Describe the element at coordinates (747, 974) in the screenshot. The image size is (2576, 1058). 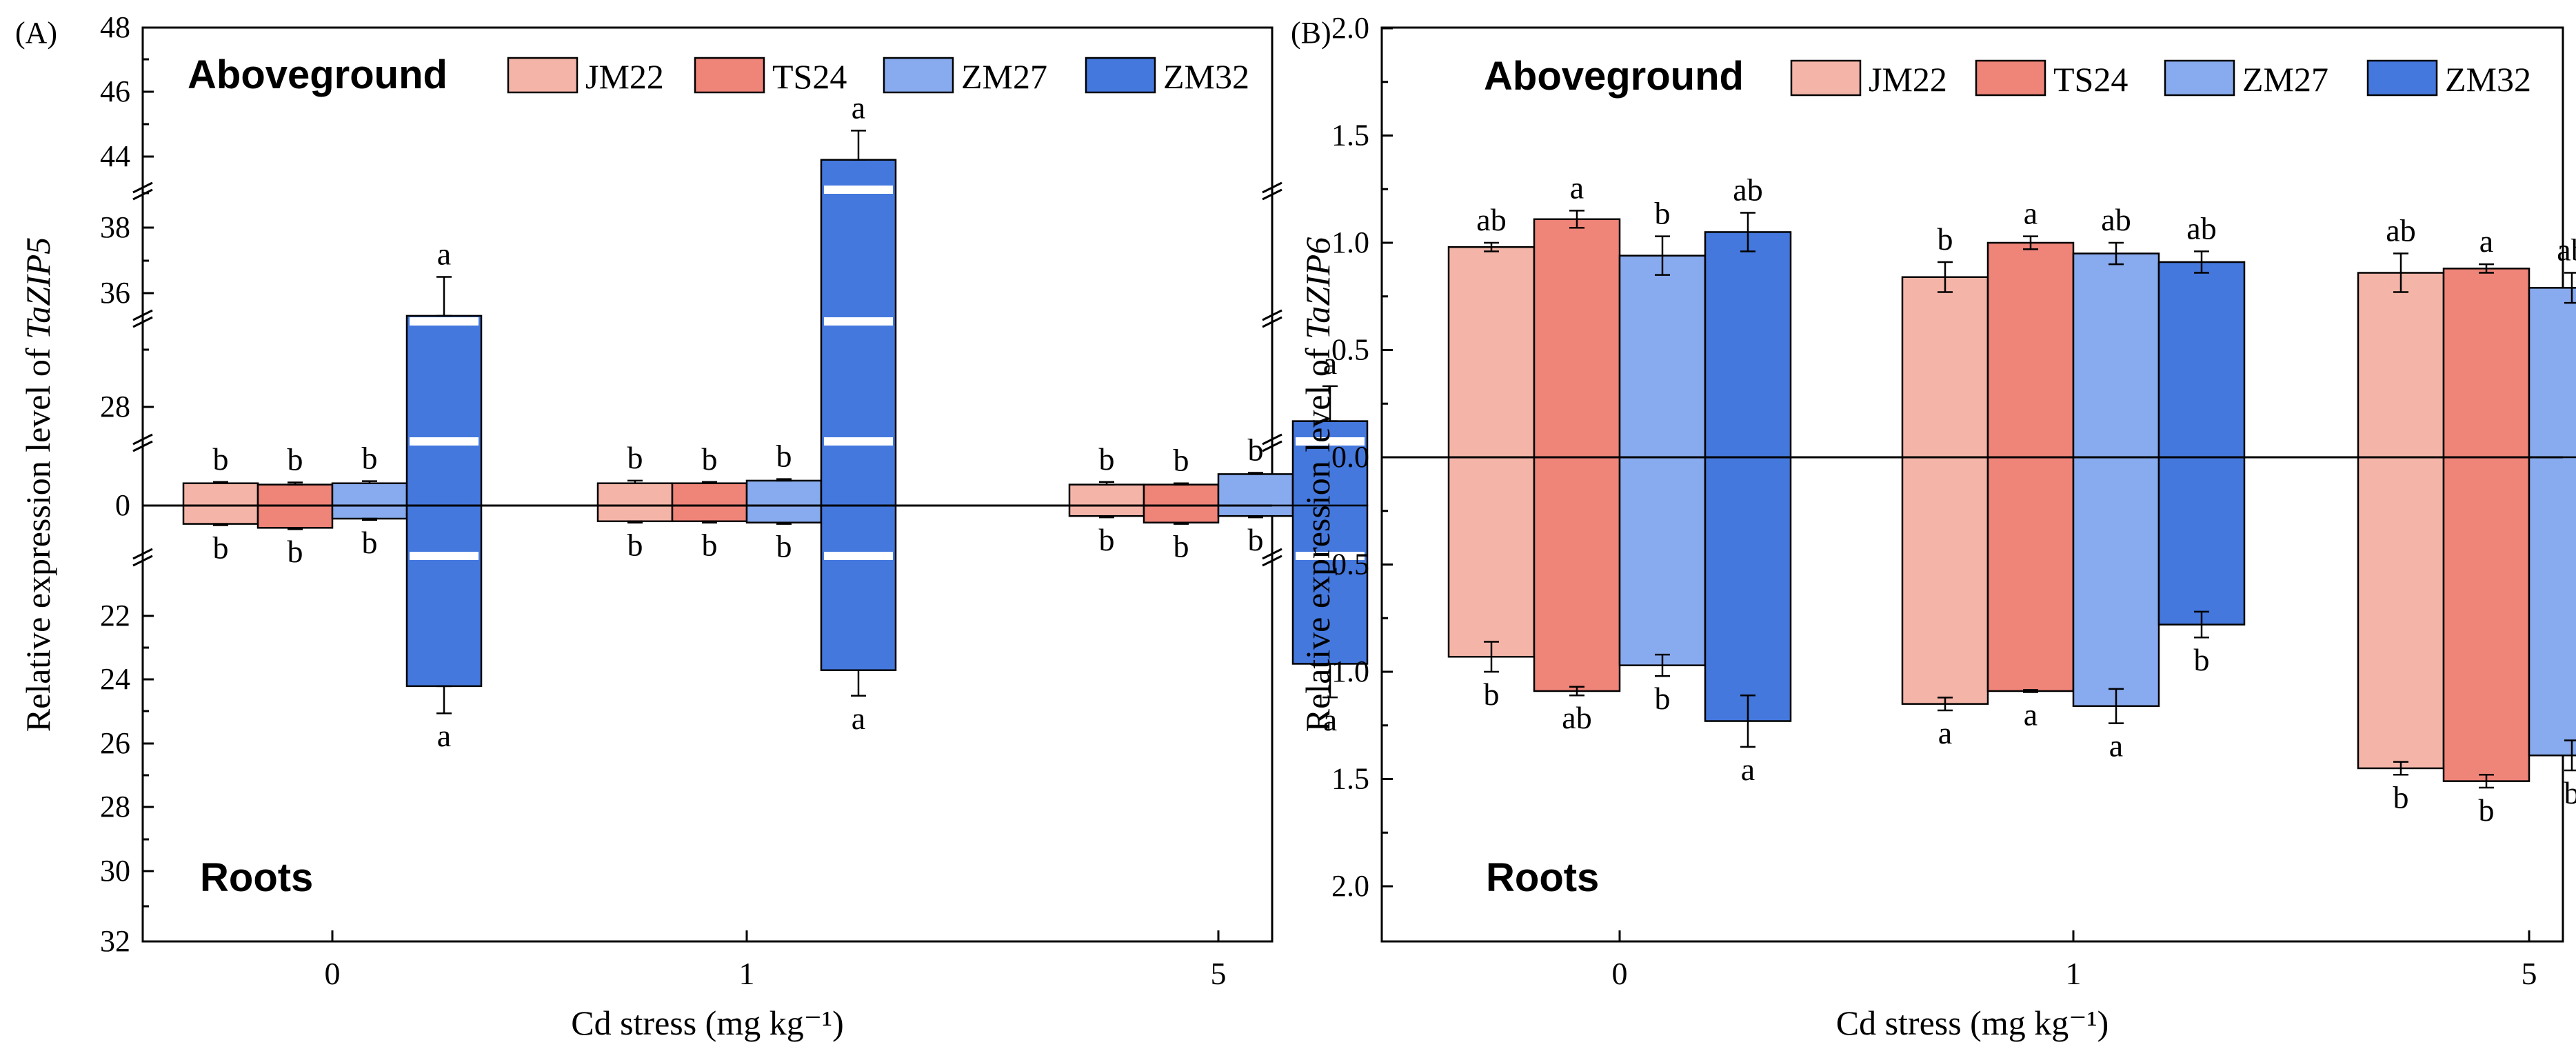
I see `x-tick-label: 1` at that location.